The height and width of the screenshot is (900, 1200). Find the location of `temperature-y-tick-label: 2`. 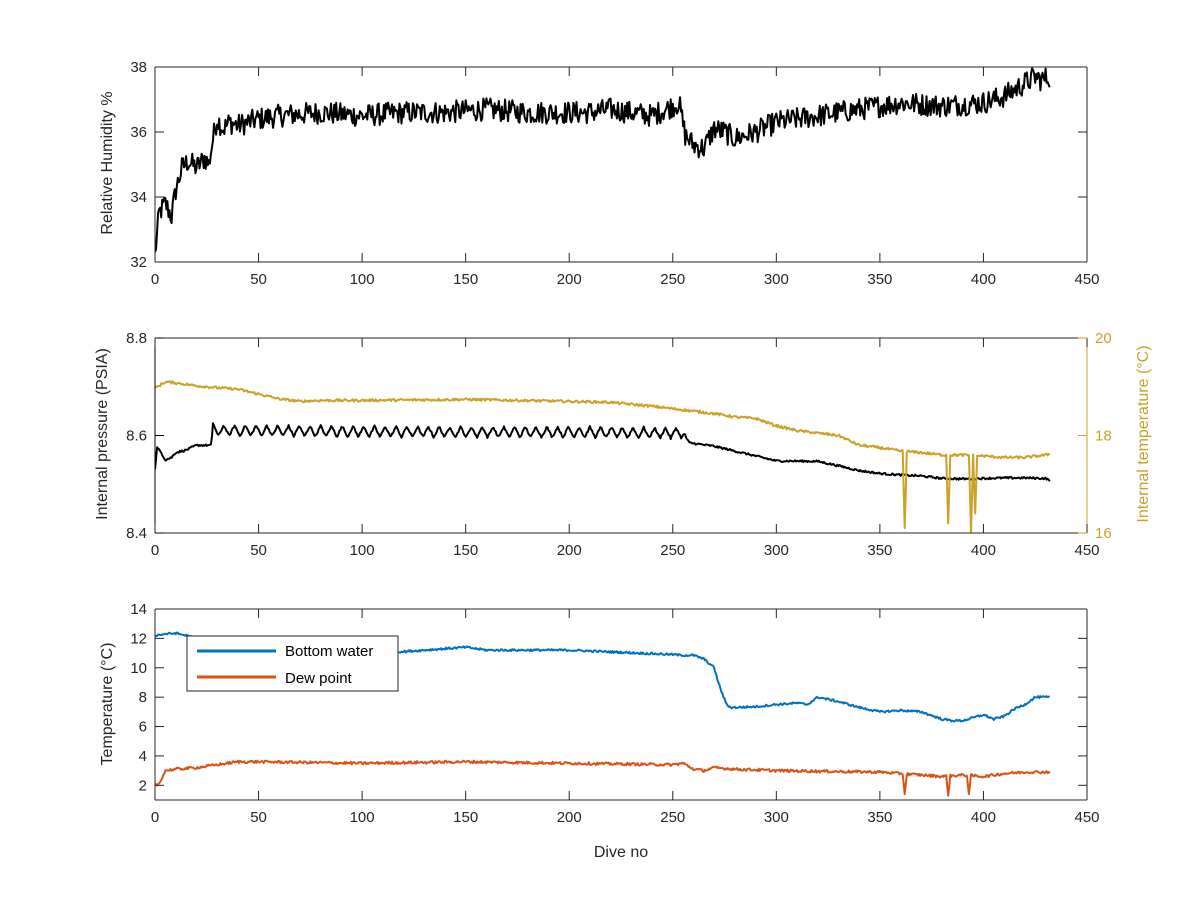

temperature-y-tick-label: 2 is located at coordinates (143, 785).